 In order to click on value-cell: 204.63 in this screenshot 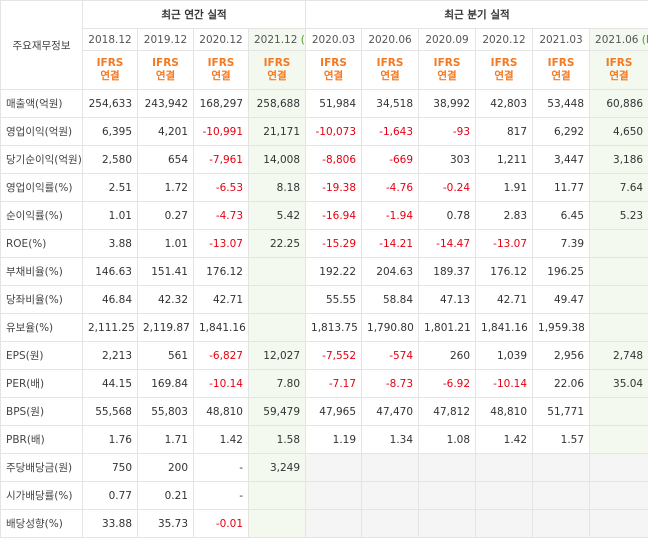, I will do `click(390, 272)`.